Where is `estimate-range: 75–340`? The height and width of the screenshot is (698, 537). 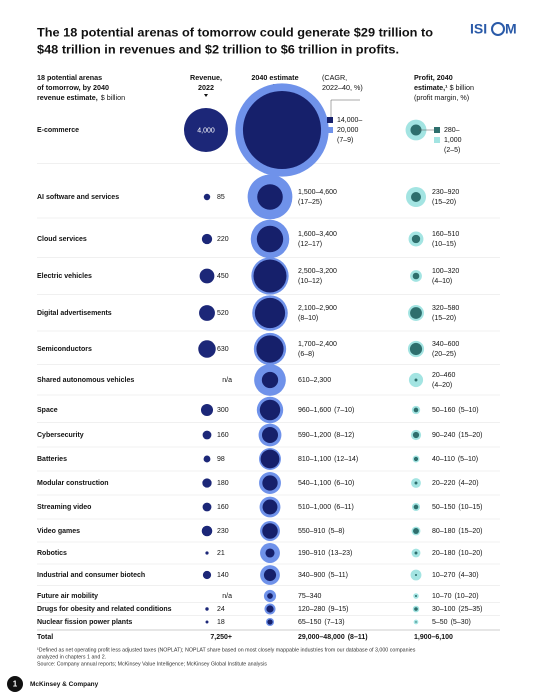 estimate-range: 75–340 is located at coordinates (309, 596).